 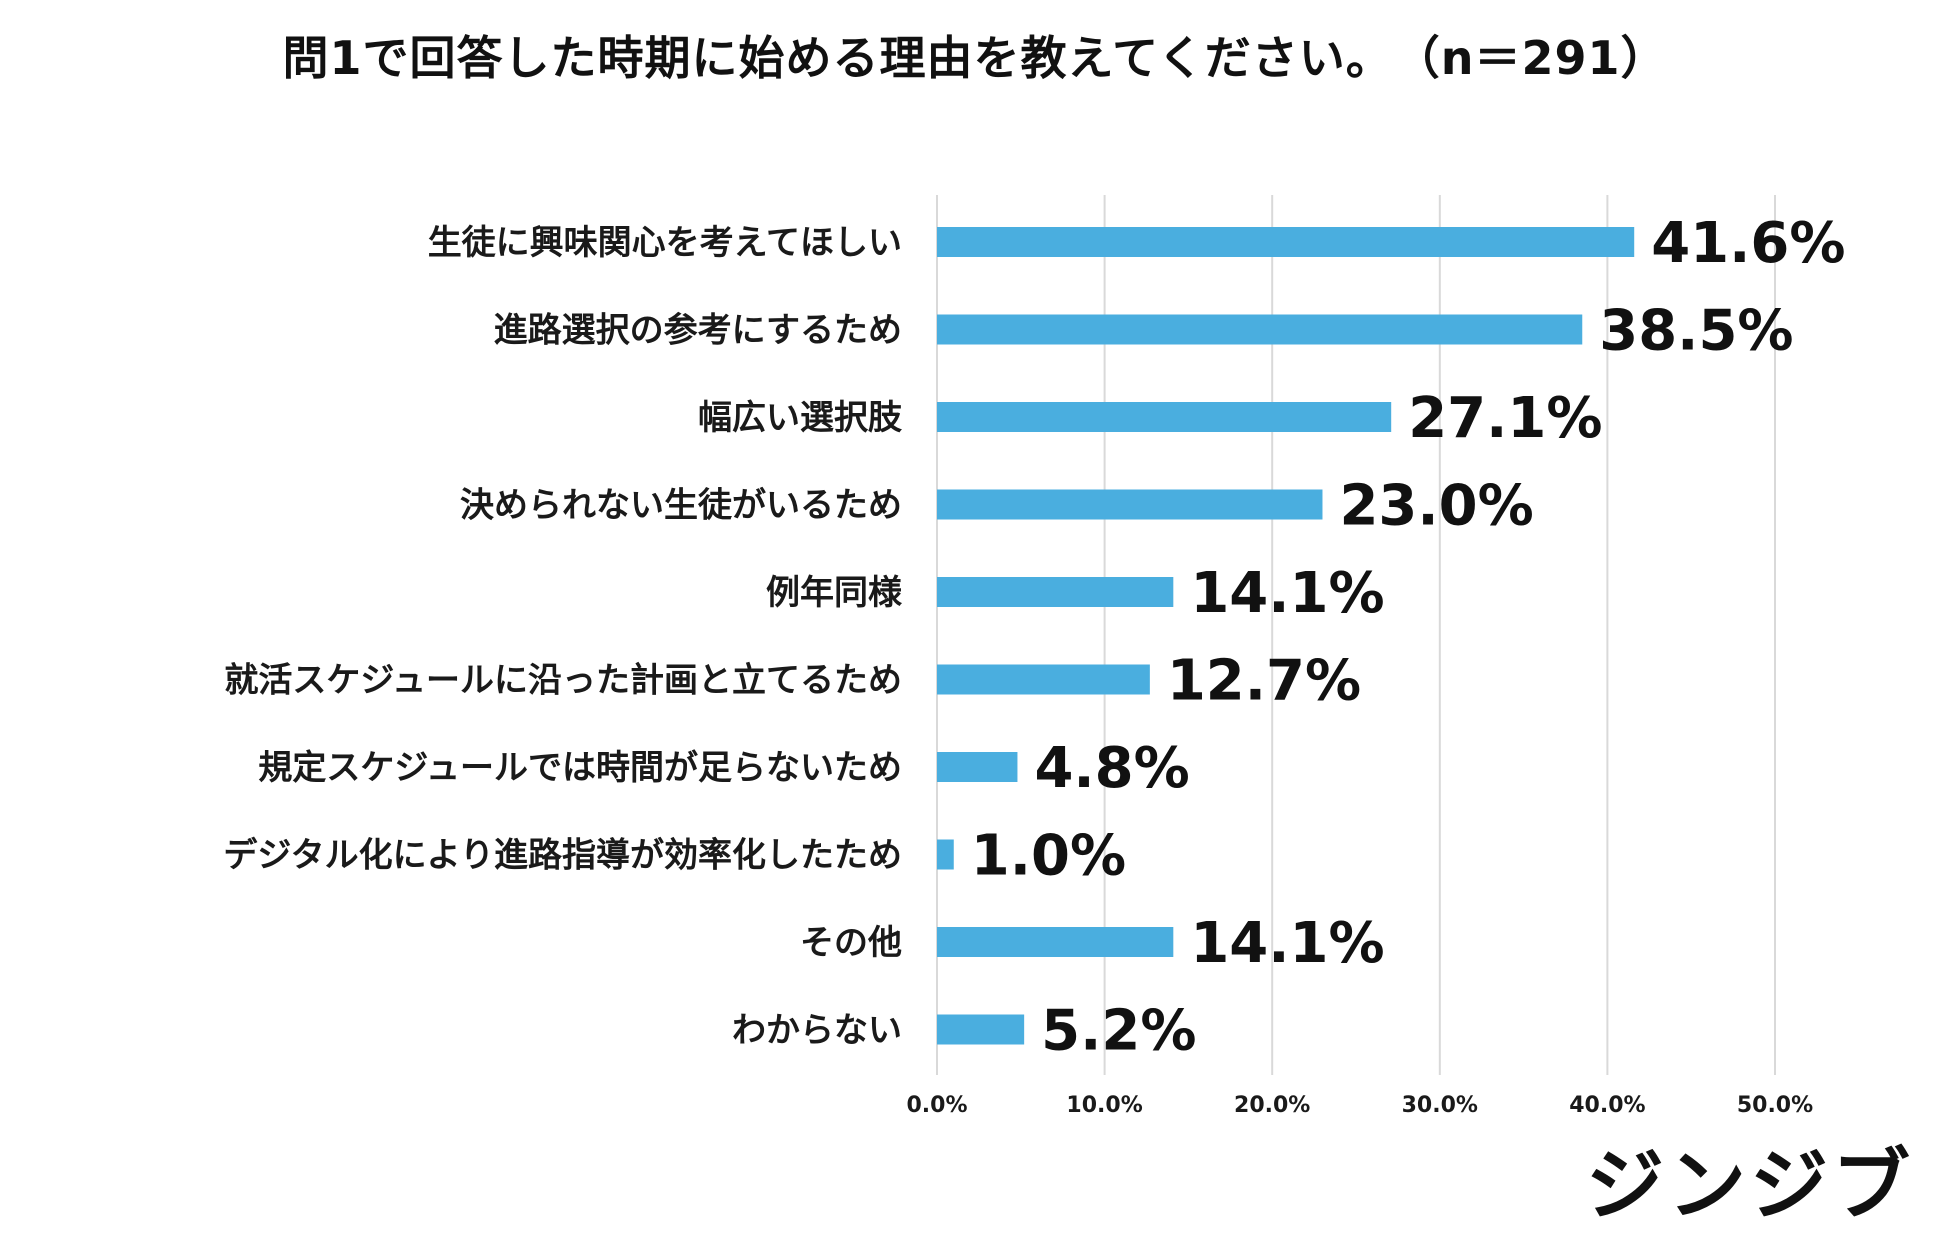 I want to click on x-tick-label: 40.0%, so click(x=1607, y=1105).